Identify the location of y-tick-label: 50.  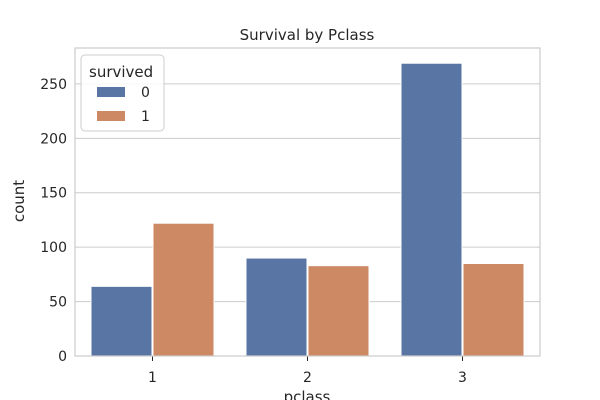
(58, 303).